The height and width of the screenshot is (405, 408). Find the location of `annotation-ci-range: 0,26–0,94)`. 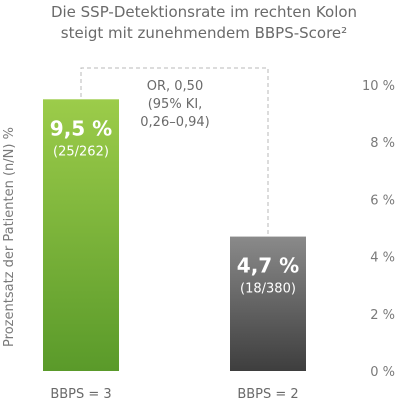

annotation-ci-range: 0,26–0,94) is located at coordinates (174, 122).